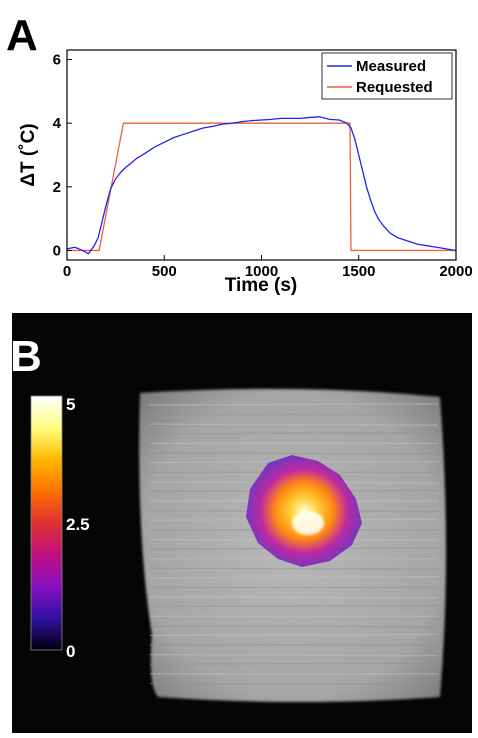 The width and height of the screenshot is (478, 738). Describe the element at coordinates (391, 66) in the screenshot. I see `legend-label-measured: Measured` at that location.